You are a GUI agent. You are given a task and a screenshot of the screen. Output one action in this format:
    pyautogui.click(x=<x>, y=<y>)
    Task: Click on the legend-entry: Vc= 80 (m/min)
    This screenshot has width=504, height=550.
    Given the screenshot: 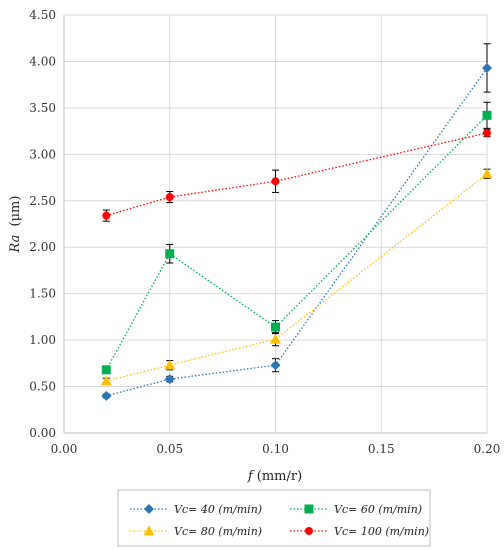 What is the action you would take?
    pyautogui.click(x=196, y=531)
    